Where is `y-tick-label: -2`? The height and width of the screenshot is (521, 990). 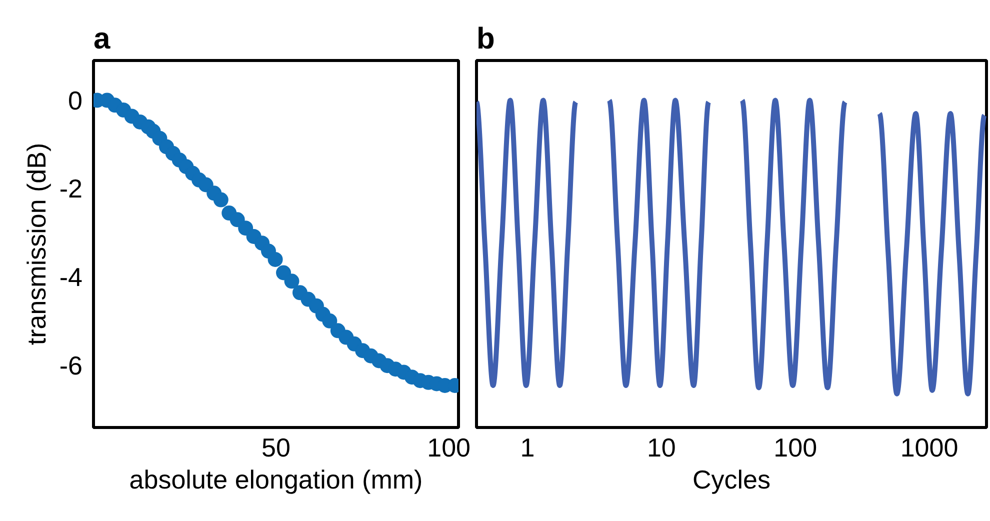 y-tick-label: -2 is located at coordinates (71, 189).